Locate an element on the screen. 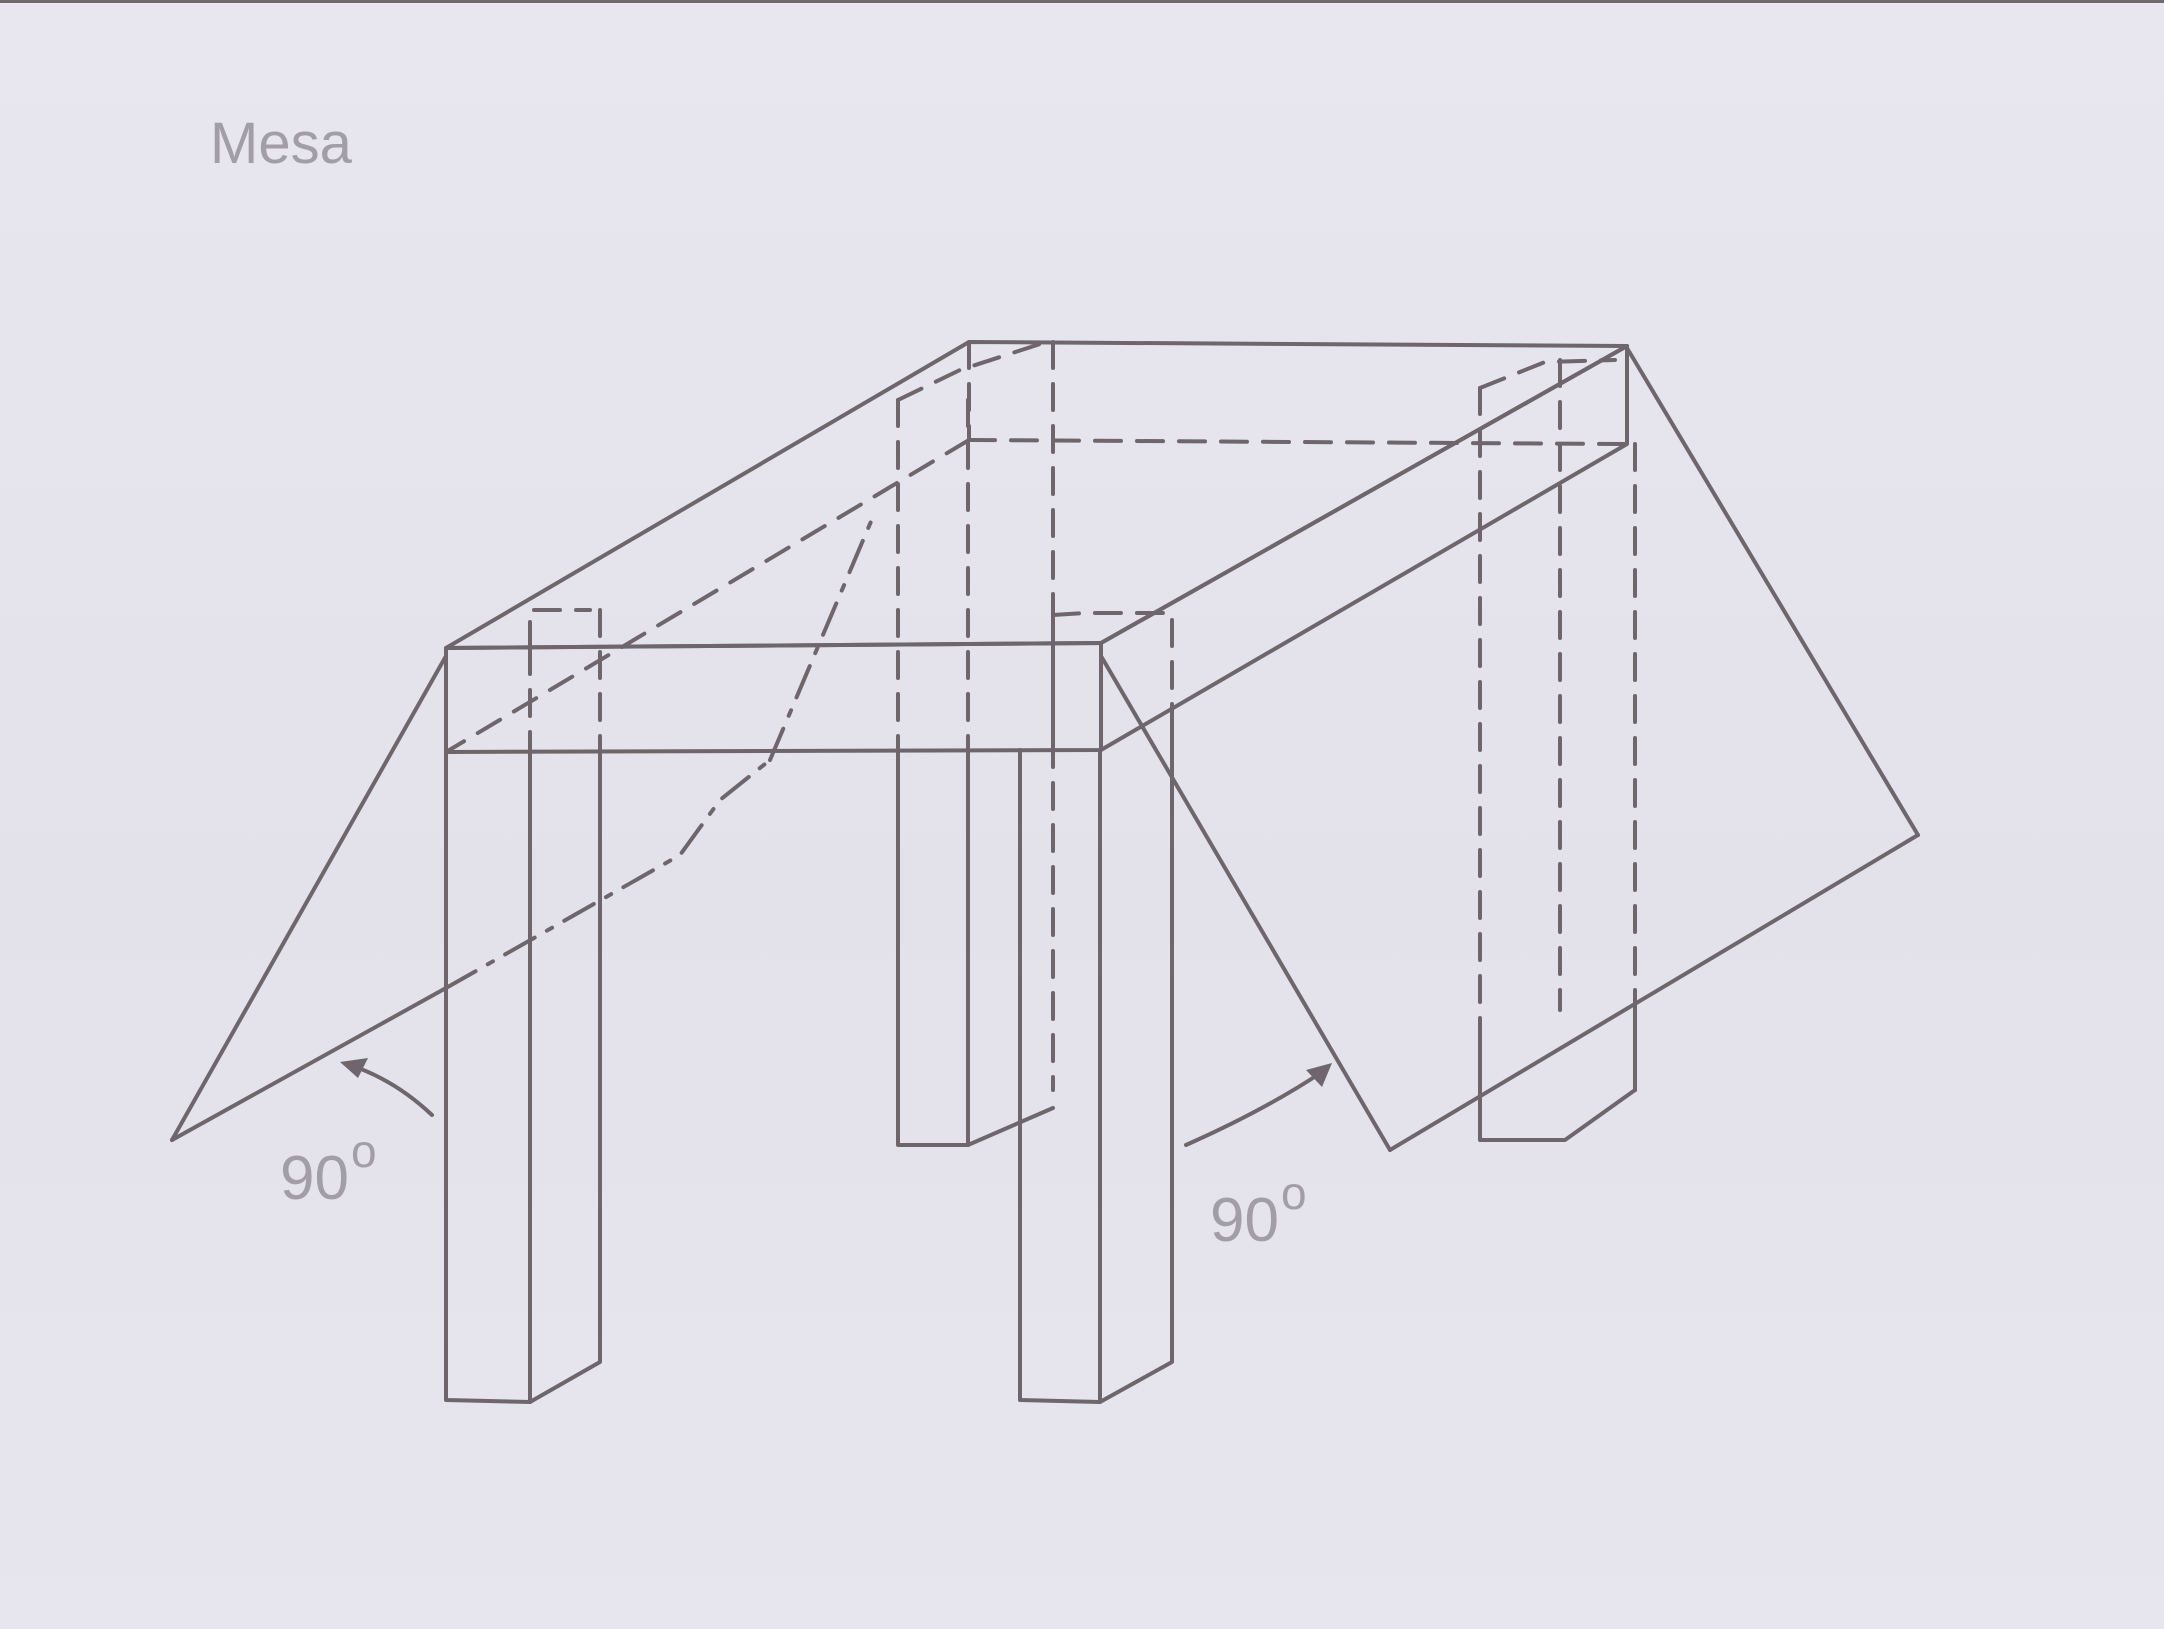 The height and width of the screenshot is (1629, 2164). angle-left-value: 90 is located at coordinates (314, 1178).